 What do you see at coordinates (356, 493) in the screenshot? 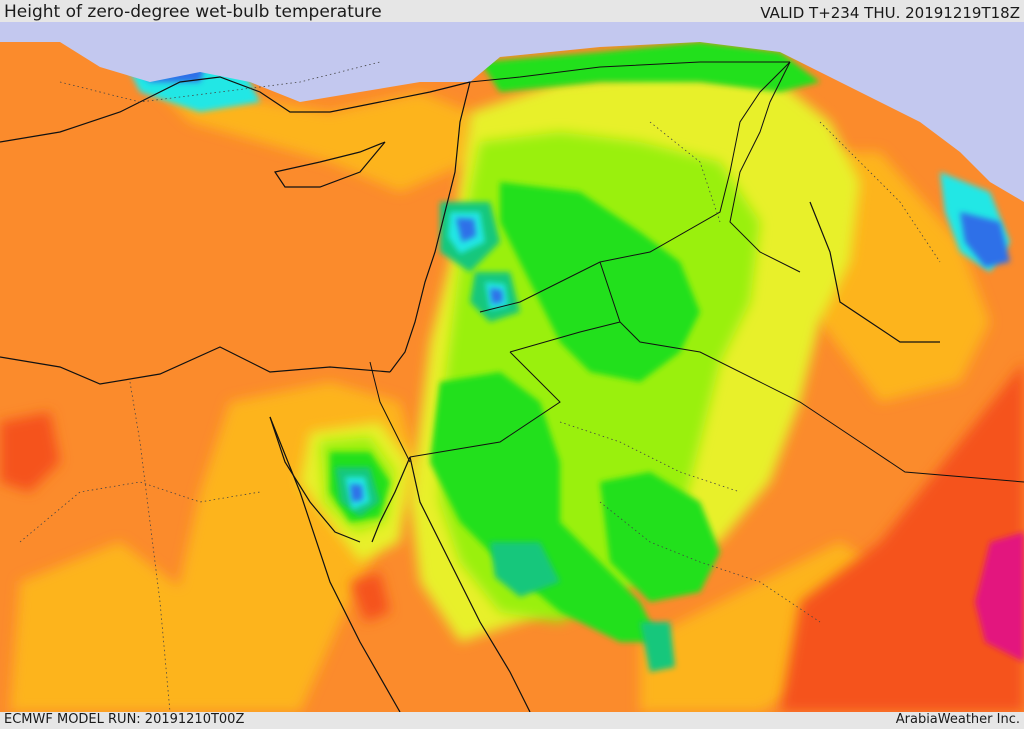
I see `blue-sinai` at bounding box center [356, 493].